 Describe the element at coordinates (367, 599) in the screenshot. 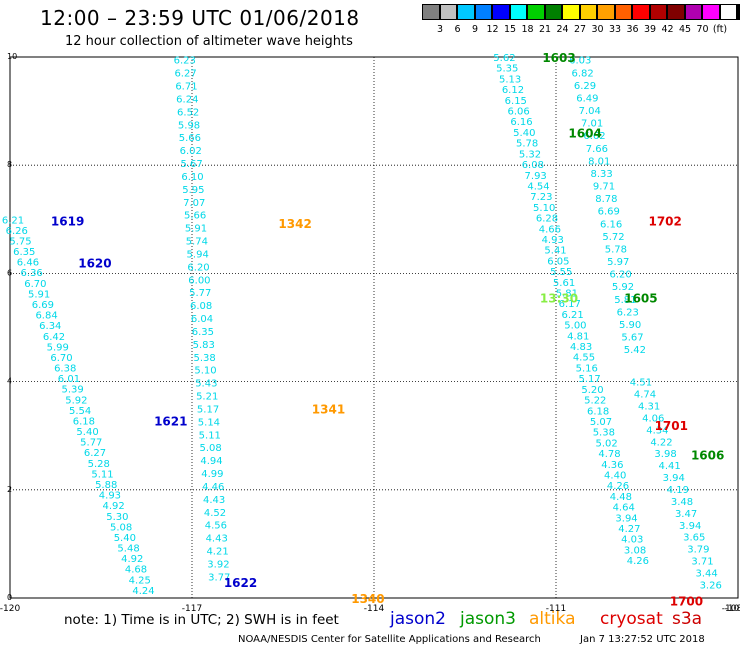

I see `pass-time-label: 1340` at that location.